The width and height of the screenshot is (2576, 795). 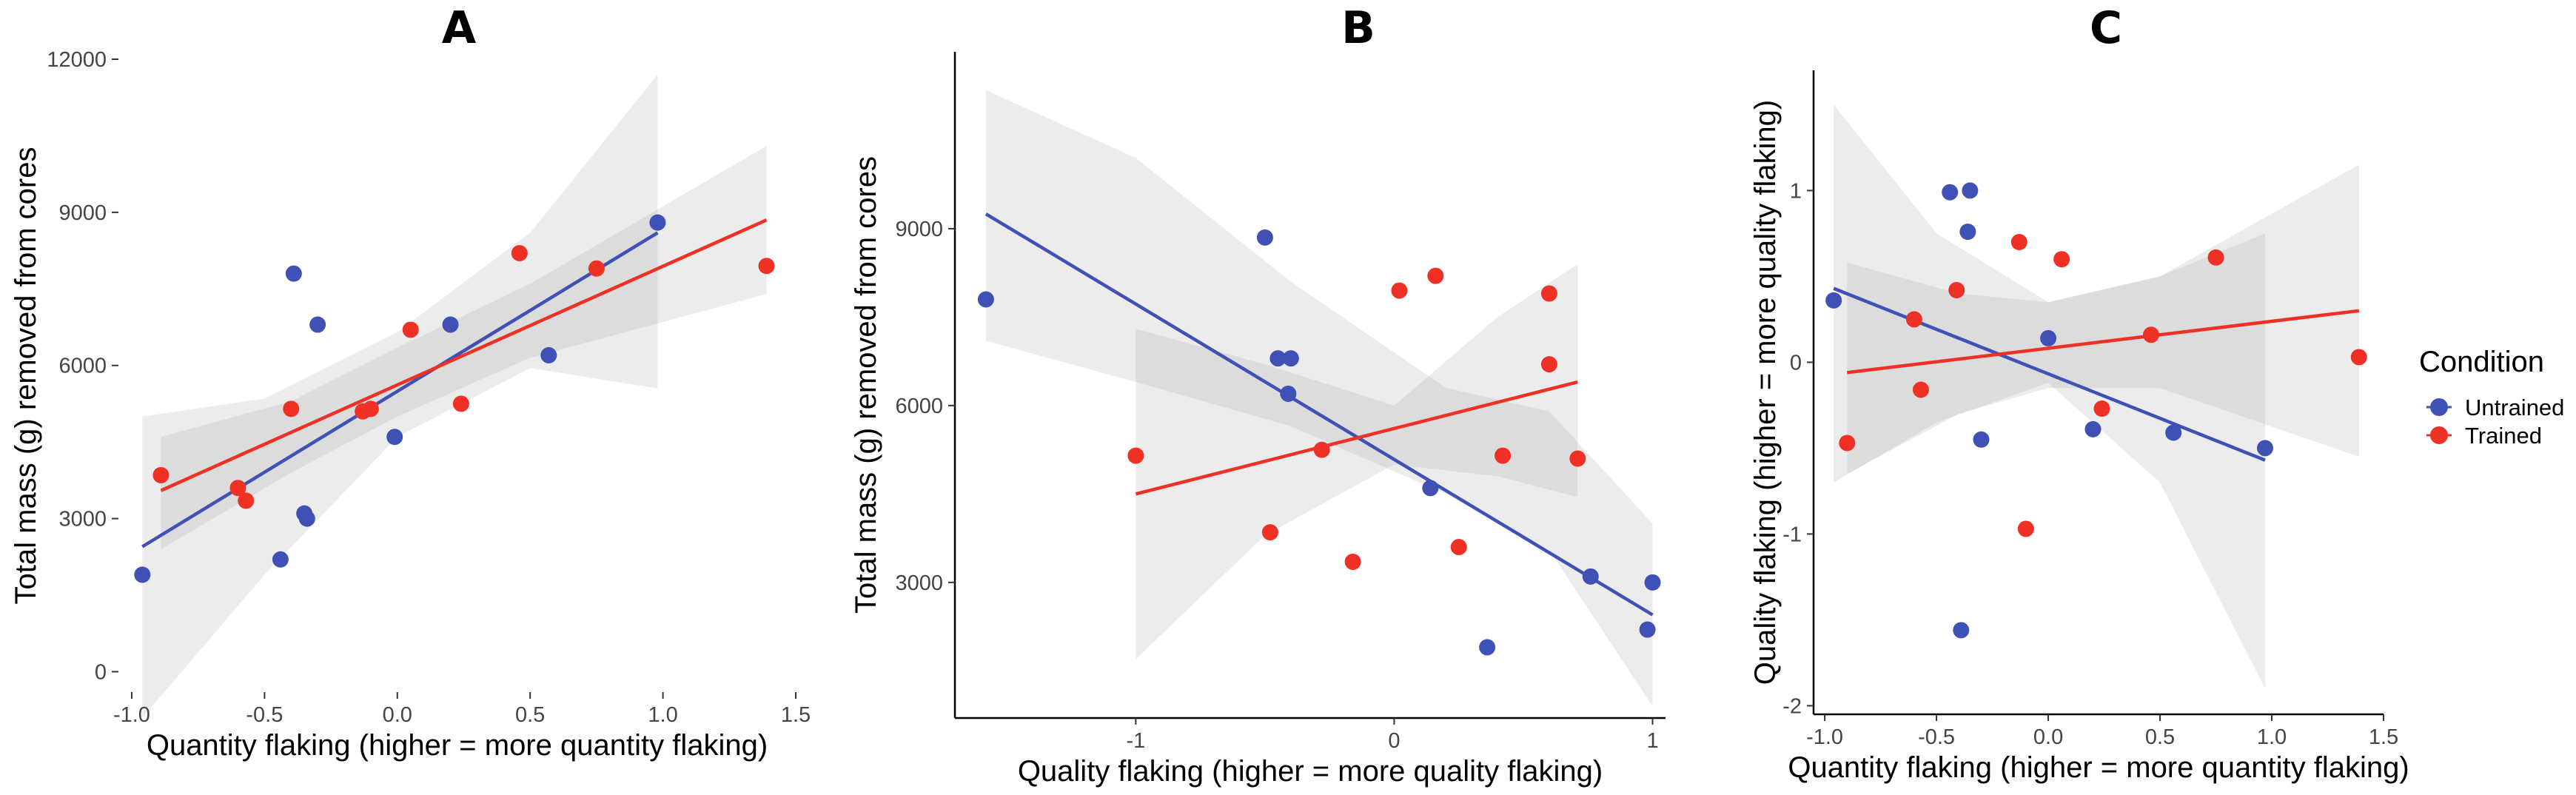 I want to click on y-tick-label: 6000, so click(x=919, y=406).